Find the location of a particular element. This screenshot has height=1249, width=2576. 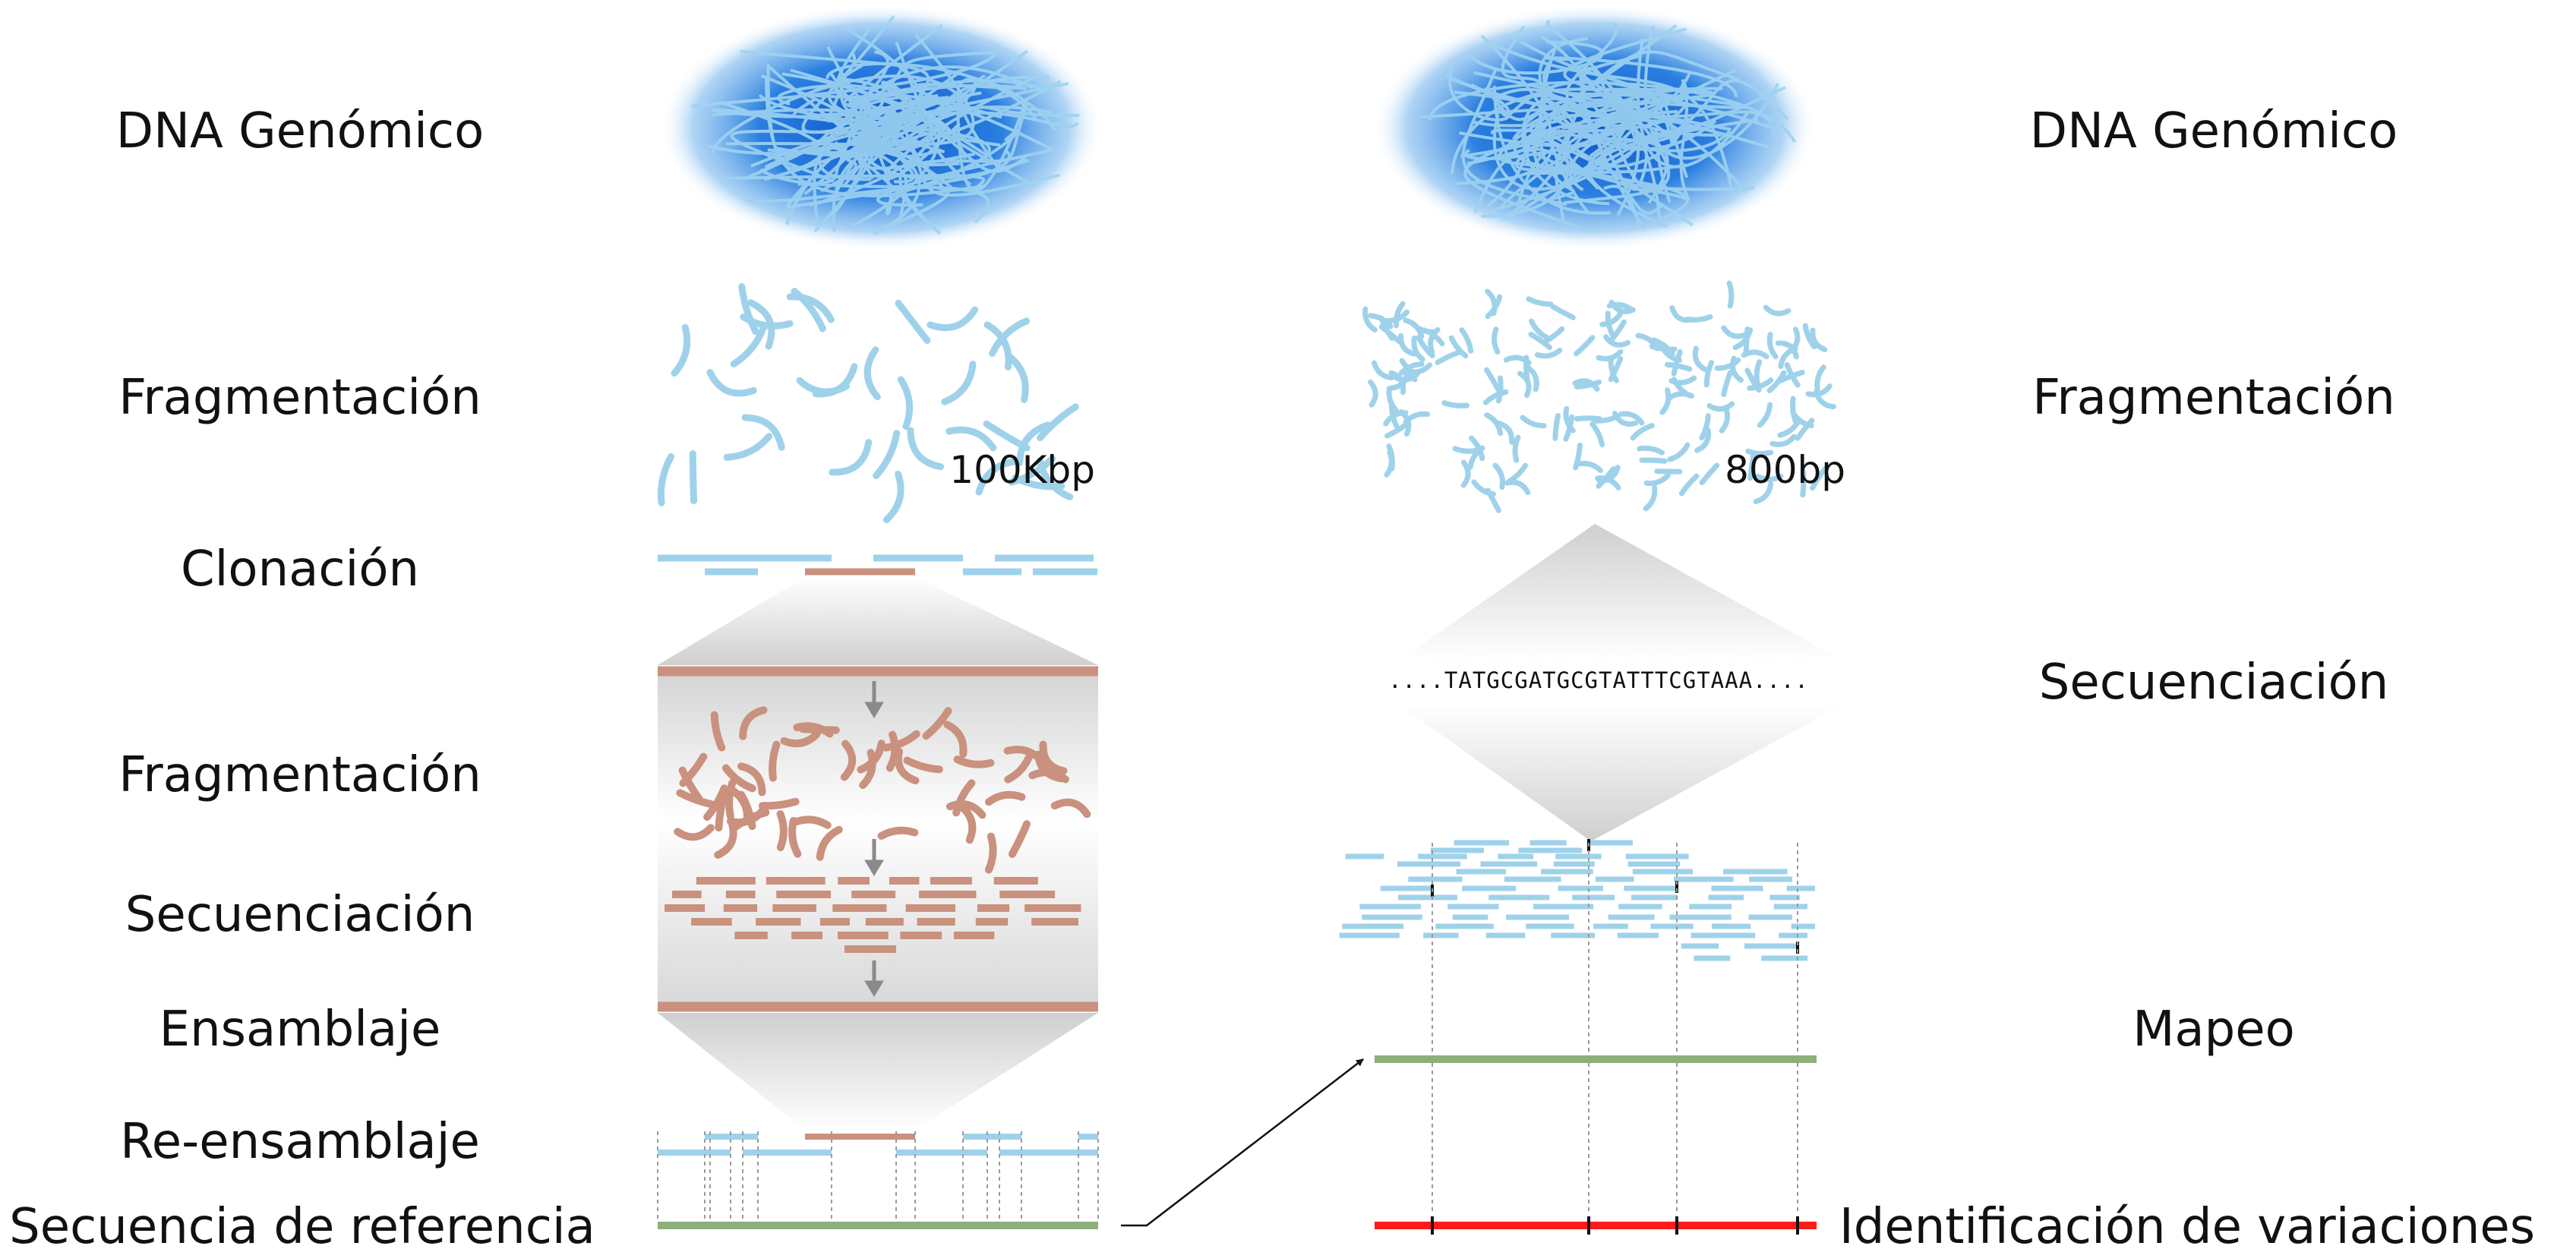

assembly-zoom-funnel is located at coordinates (878, 1071).